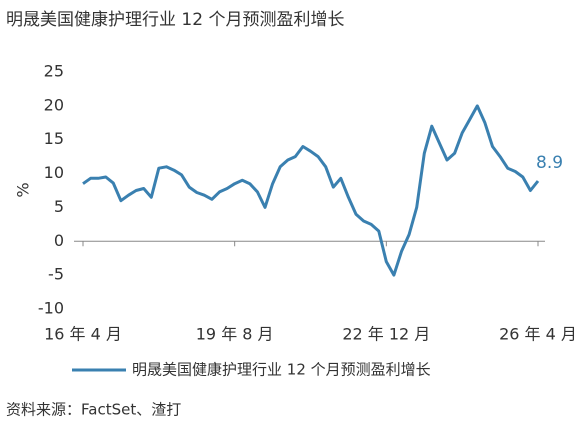 This screenshot has height=444, width=588. I want to click on y-tick-label: 25, so click(54, 71).